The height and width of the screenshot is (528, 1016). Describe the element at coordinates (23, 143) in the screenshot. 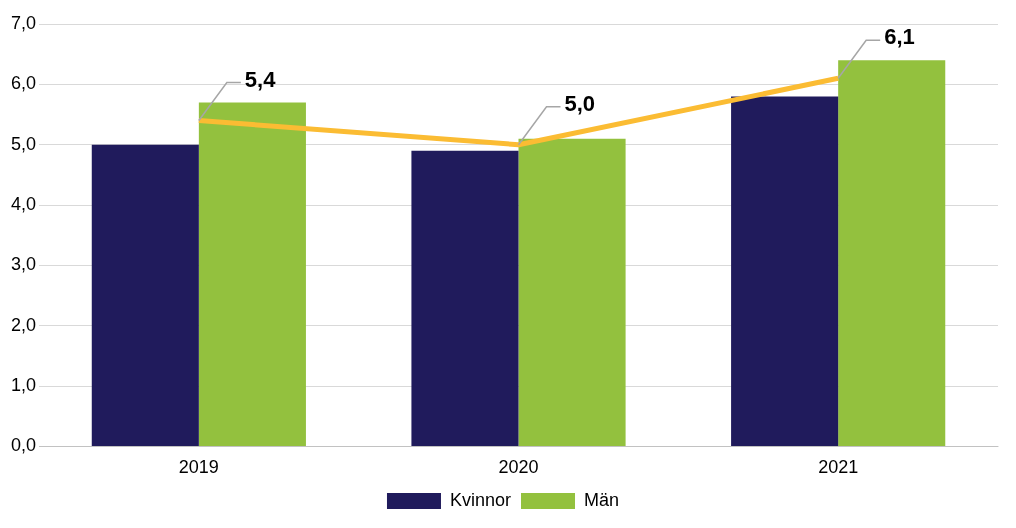

I see `y-tick-label: 5,0` at that location.